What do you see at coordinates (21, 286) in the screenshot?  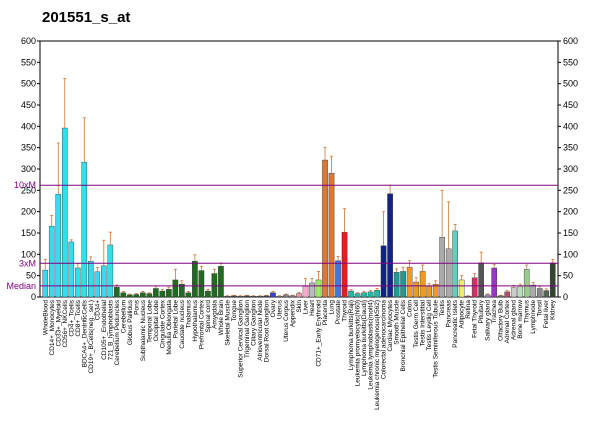 I see `reference-label: Median` at bounding box center [21, 286].